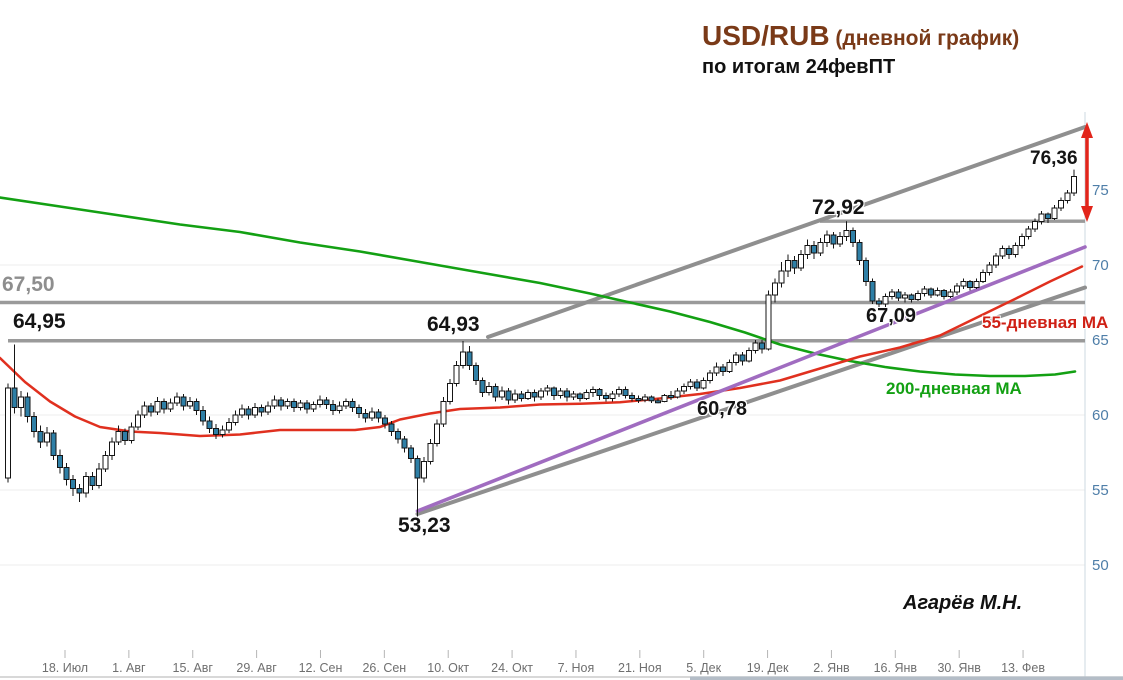 This screenshot has width=1123, height=680. What do you see at coordinates (256, 668) in the screenshot?
I see `svg-text: 29. Авг` at bounding box center [256, 668].